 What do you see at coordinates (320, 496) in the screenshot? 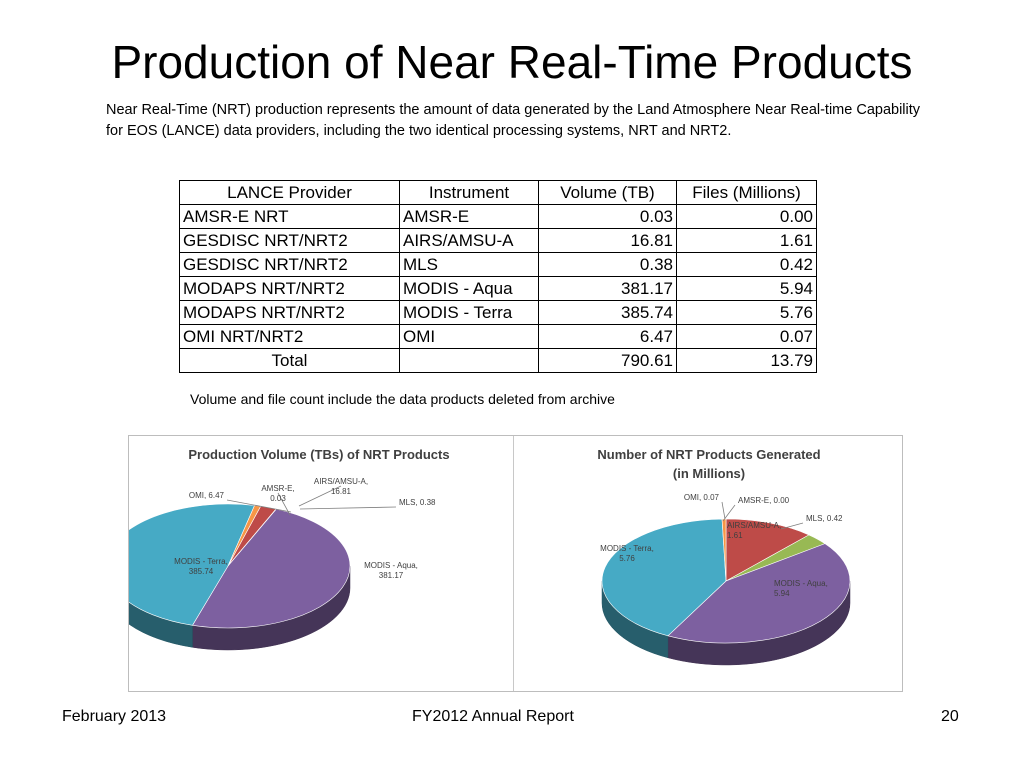
I see `pie-leader-line-airs-amsu-a` at bounding box center [320, 496].